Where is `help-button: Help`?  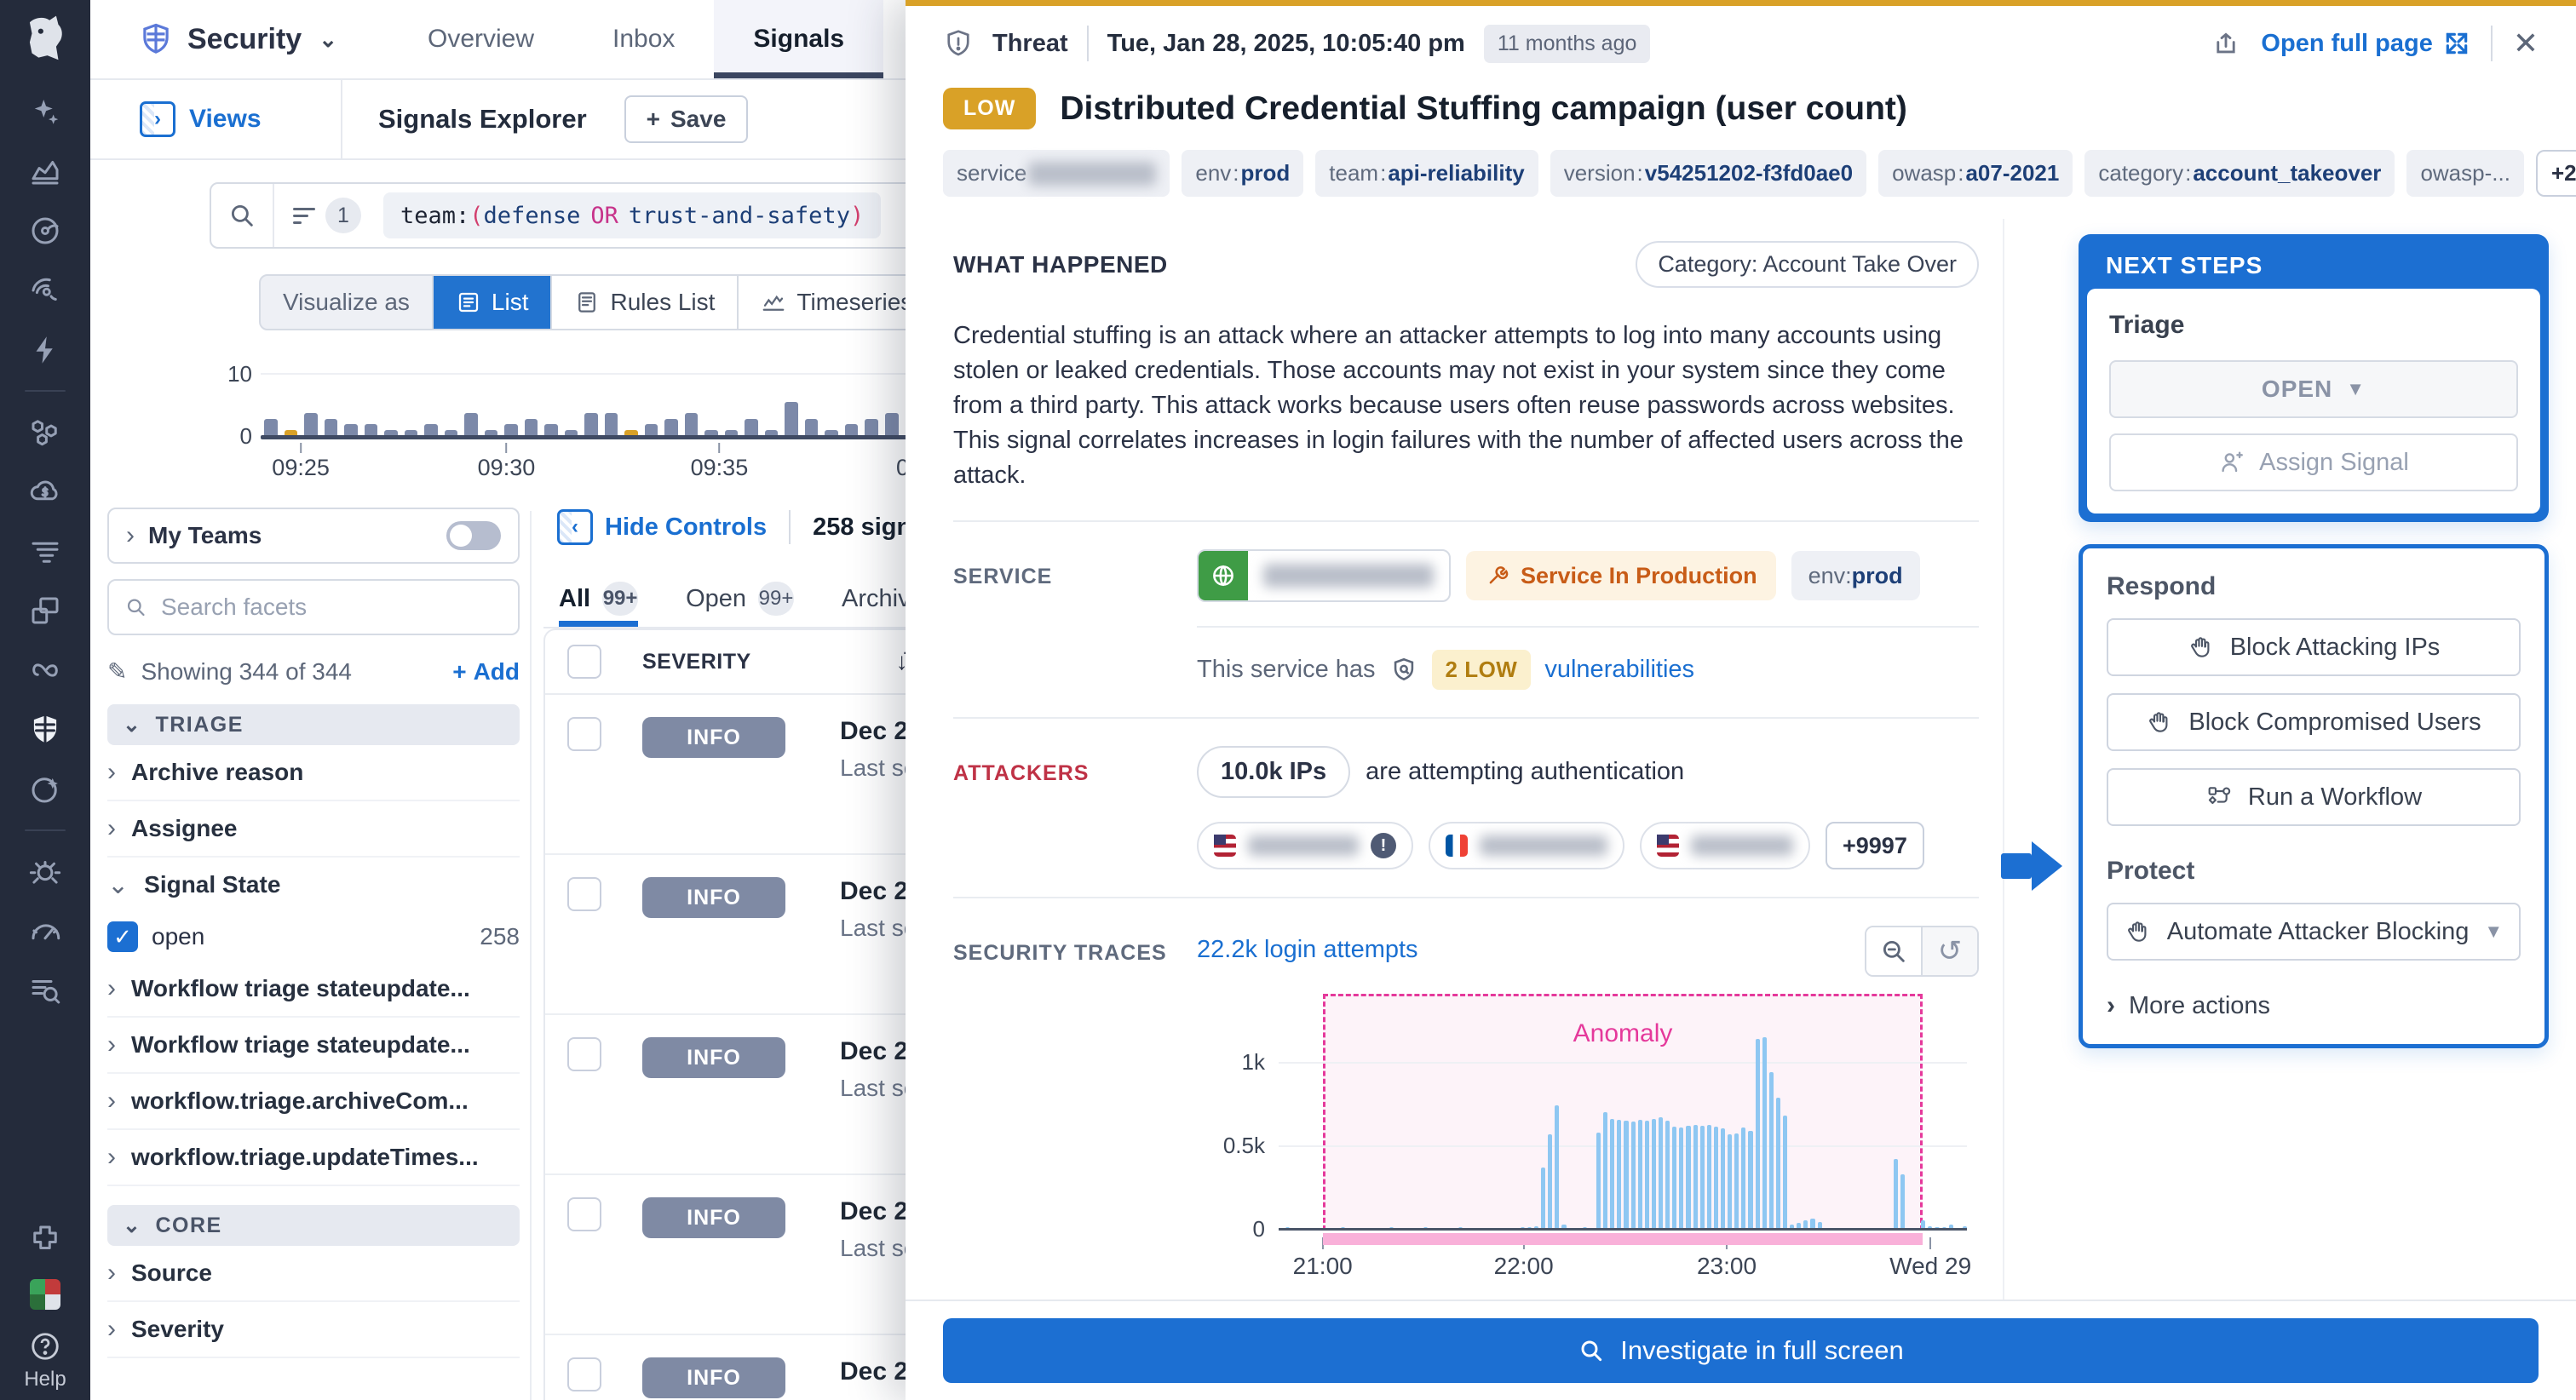 help-button: Help is located at coordinates (45, 1360).